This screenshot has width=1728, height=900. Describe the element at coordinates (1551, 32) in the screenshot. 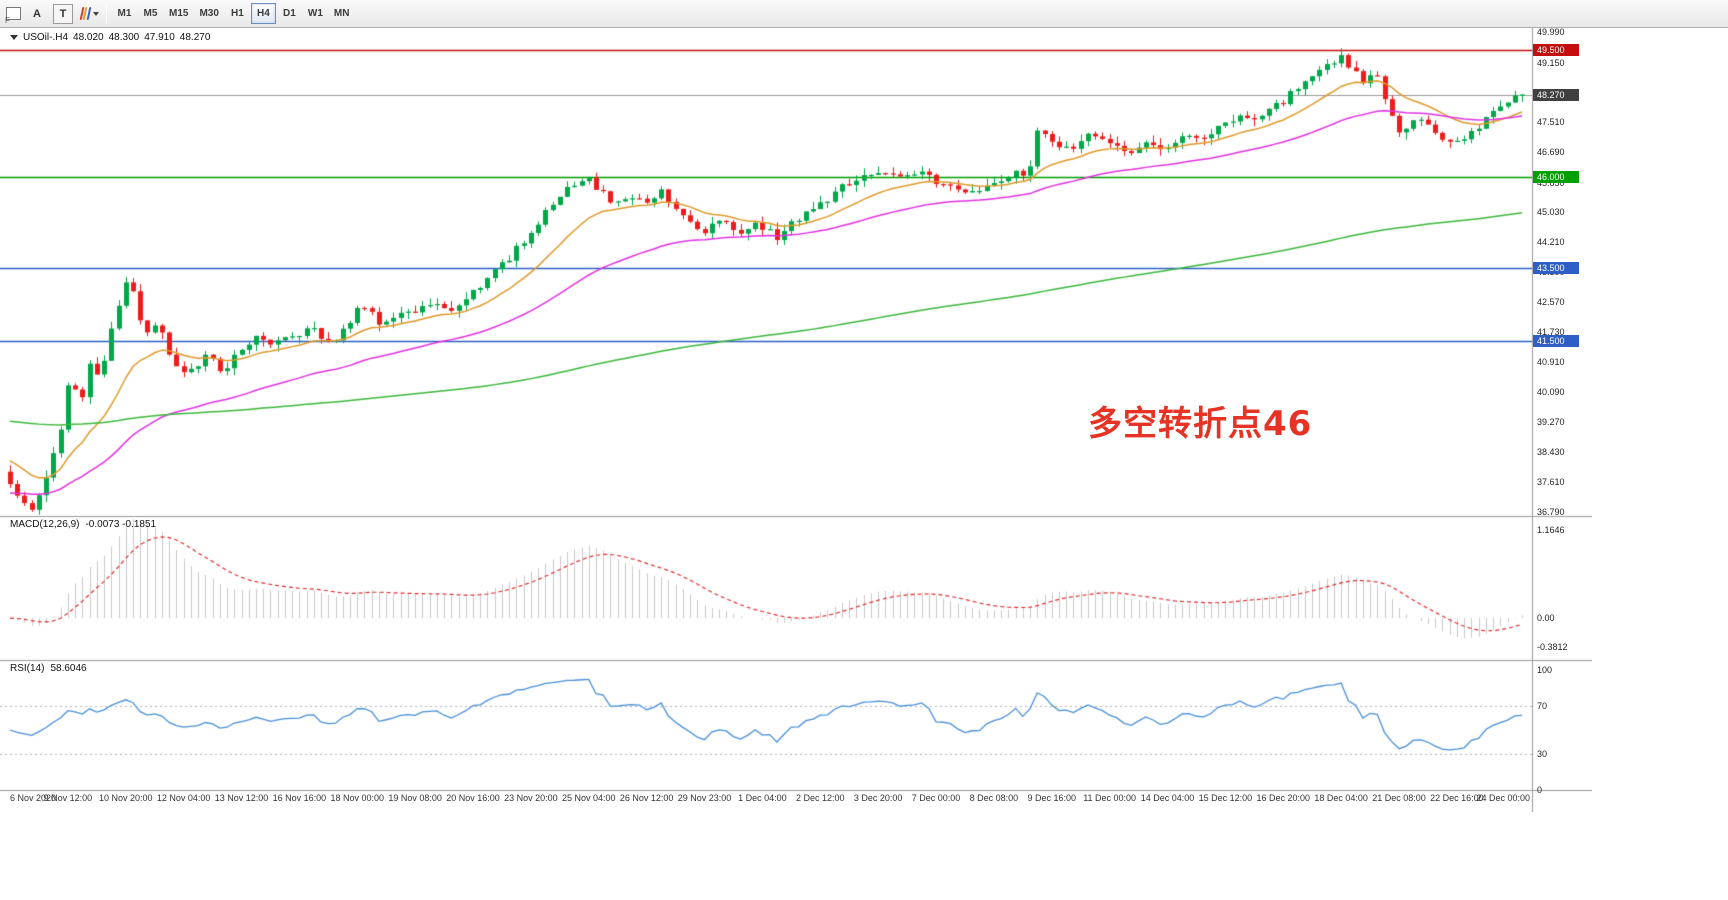

I see `price-axis-label: 49.990` at that location.